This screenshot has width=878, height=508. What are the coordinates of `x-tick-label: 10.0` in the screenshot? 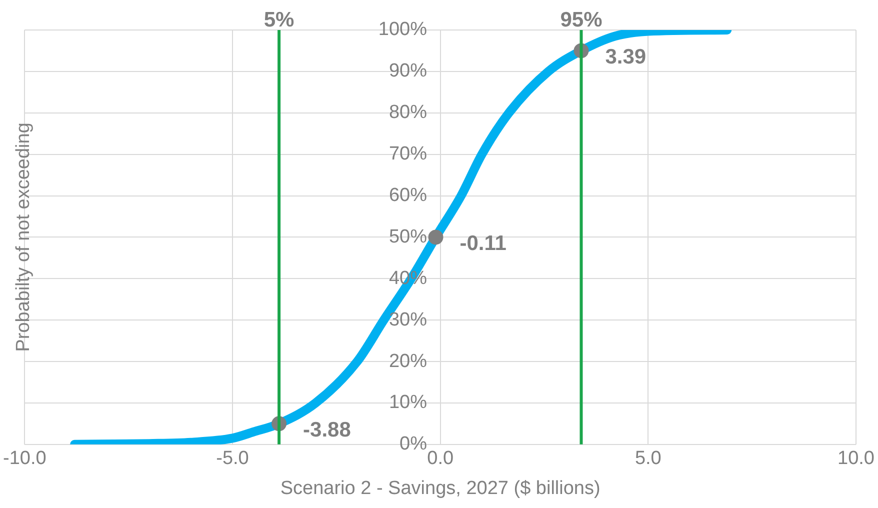 It's located at (856, 459).